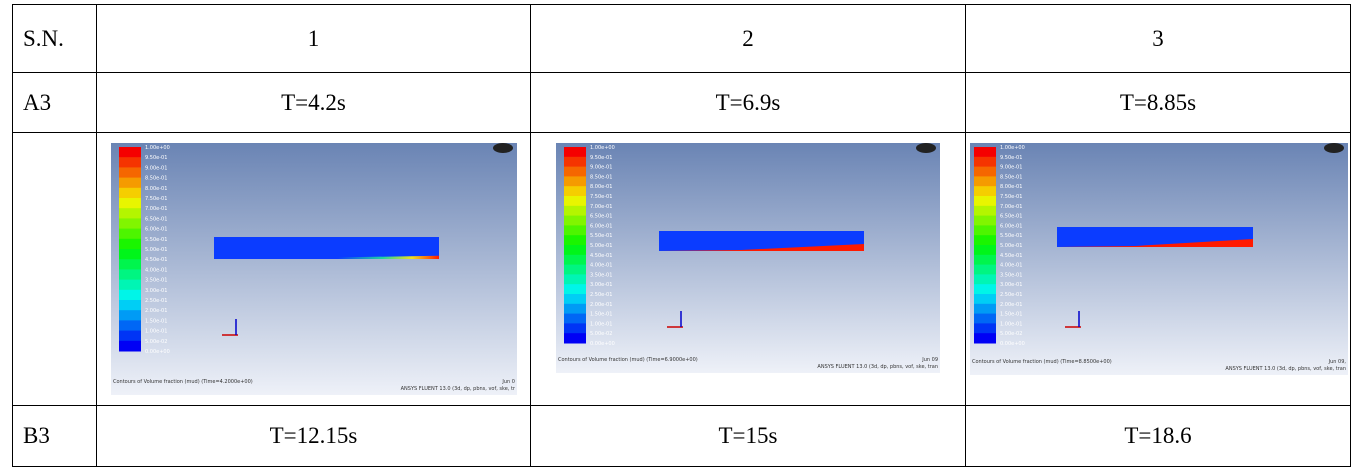 The height and width of the screenshot is (472, 1352). What do you see at coordinates (1011, 334) in the screenshot?
I see `legend-label: 5.00e-02` at bounding box center [1011, 334].